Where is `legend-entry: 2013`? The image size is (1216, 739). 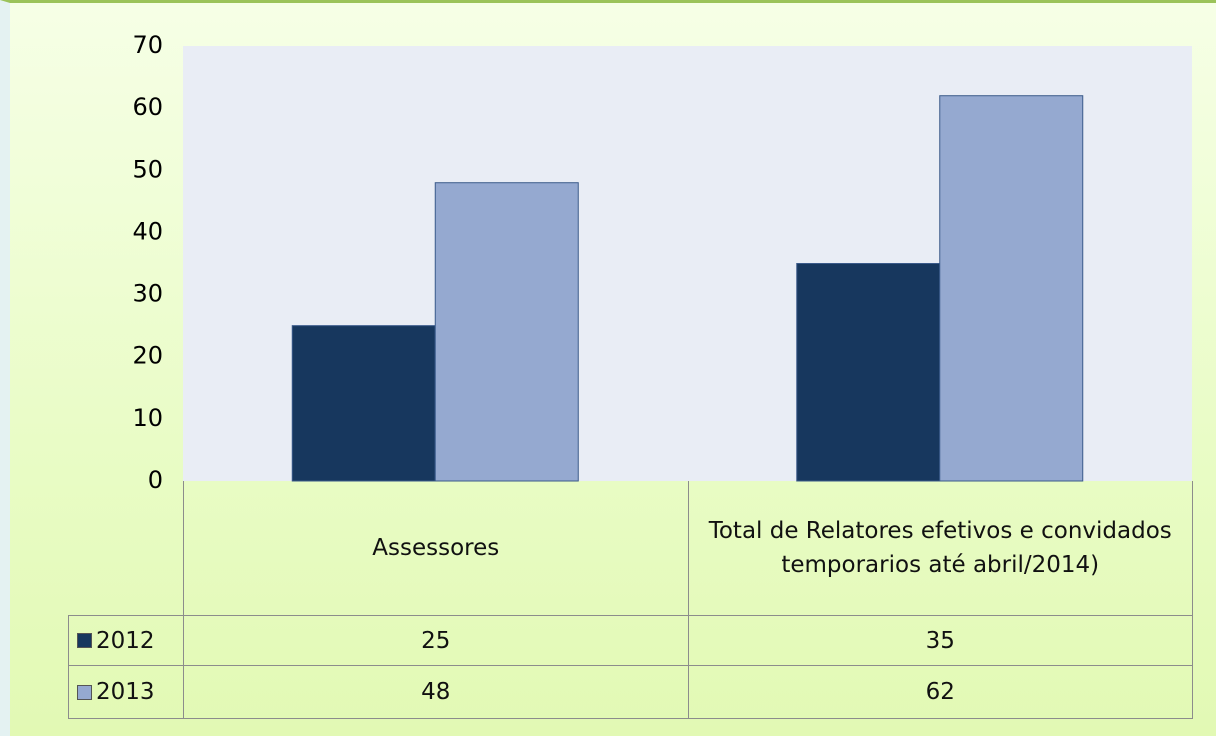 legend-entry: 2013 is located at coordinates (126, 692).